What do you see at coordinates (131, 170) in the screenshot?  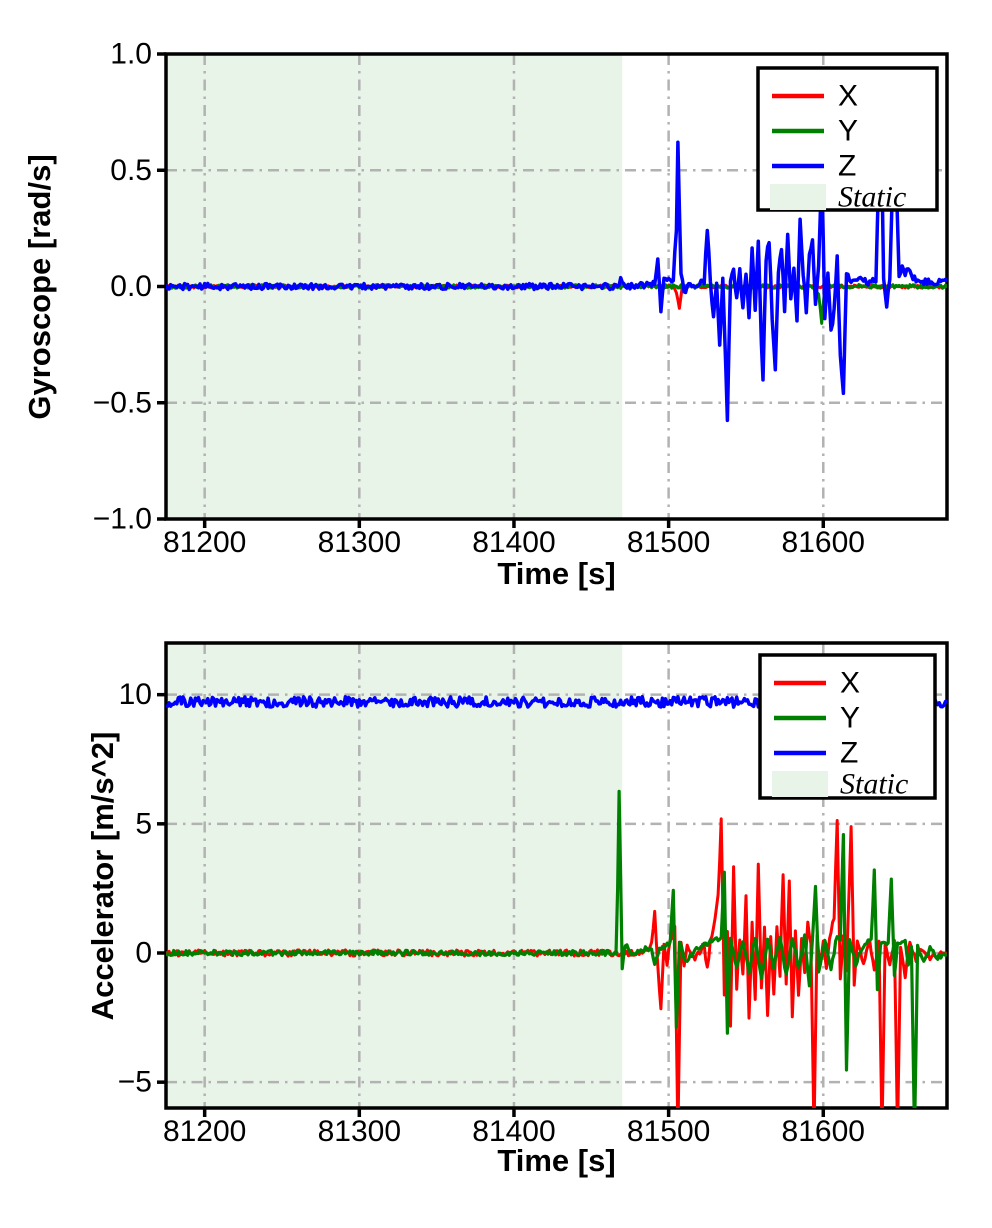 I see `y-tick-label: 0.5` at bounding box center [131, 170].